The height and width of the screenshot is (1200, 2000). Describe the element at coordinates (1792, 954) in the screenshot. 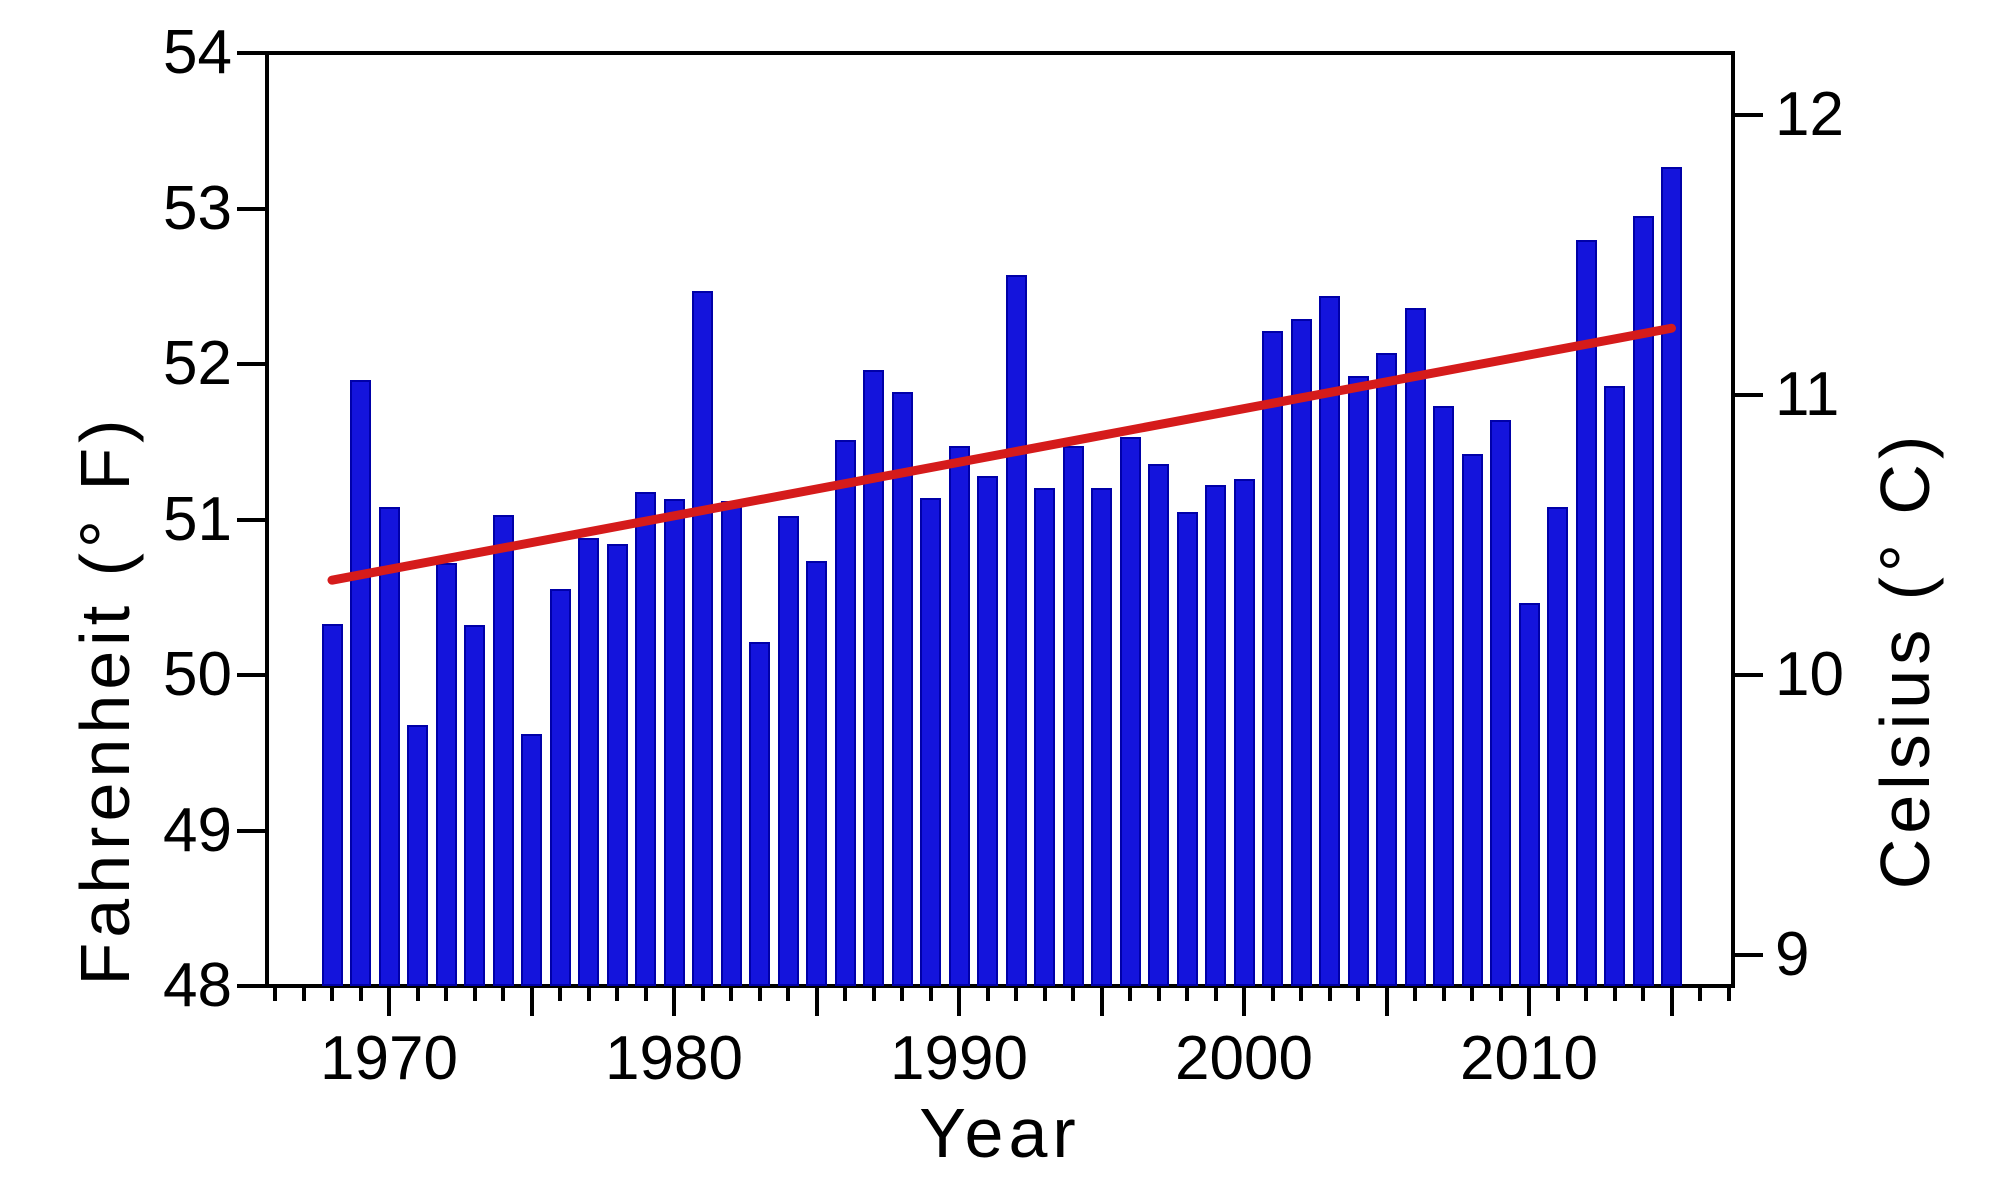

I see `c-axis-tick-label-9: 9` at that location.